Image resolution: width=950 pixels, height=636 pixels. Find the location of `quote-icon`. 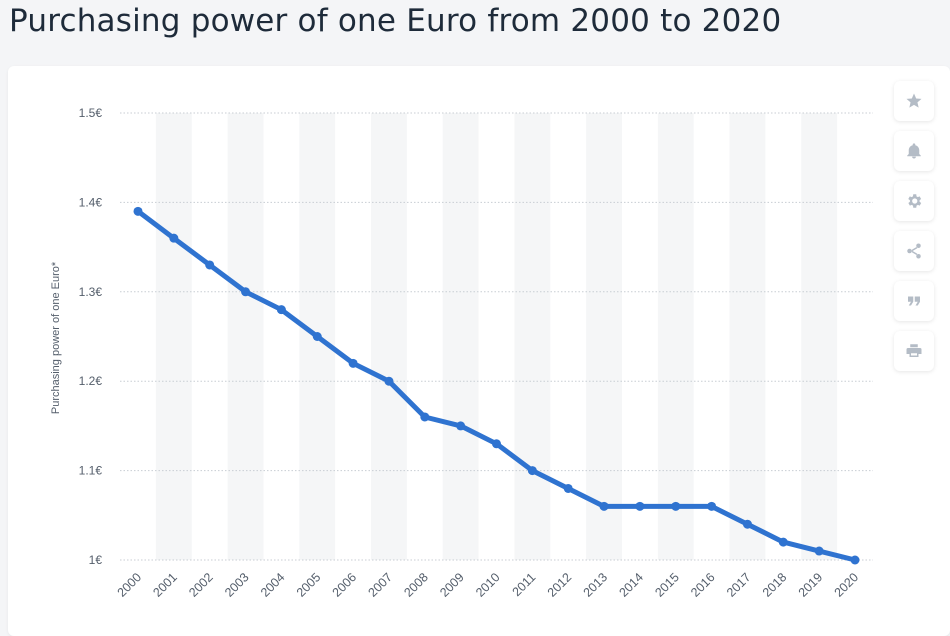

quote-icon is located at coordinates (914, 301).